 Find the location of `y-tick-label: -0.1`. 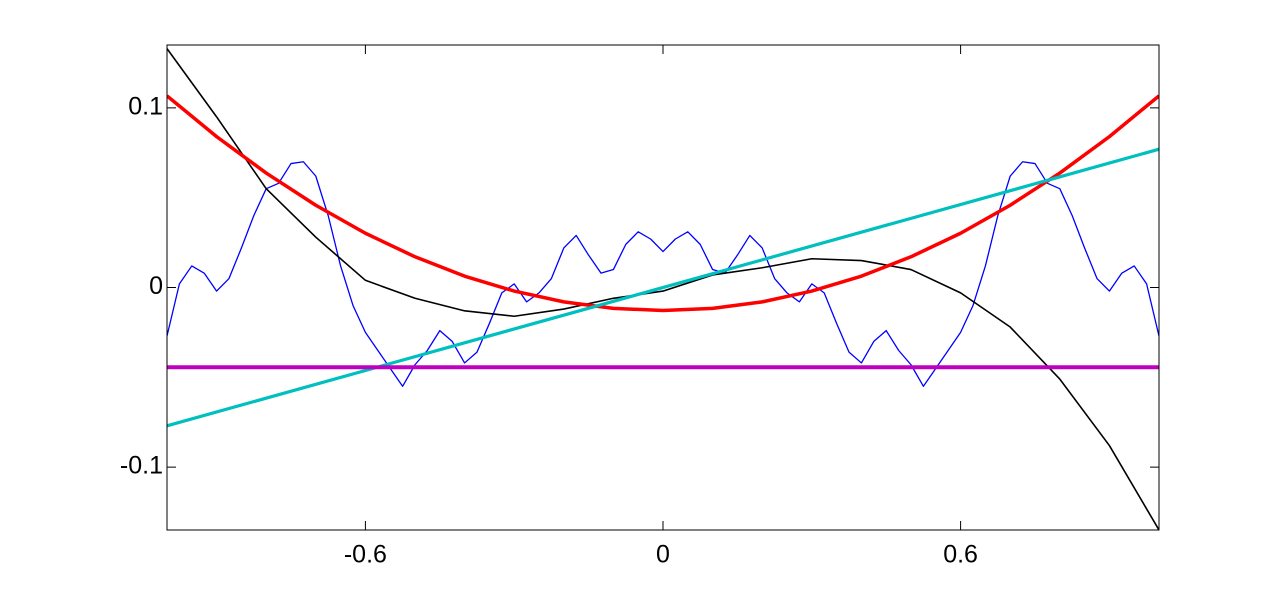

y-tick-label: -0.1 is located at coordinates (141, 466).